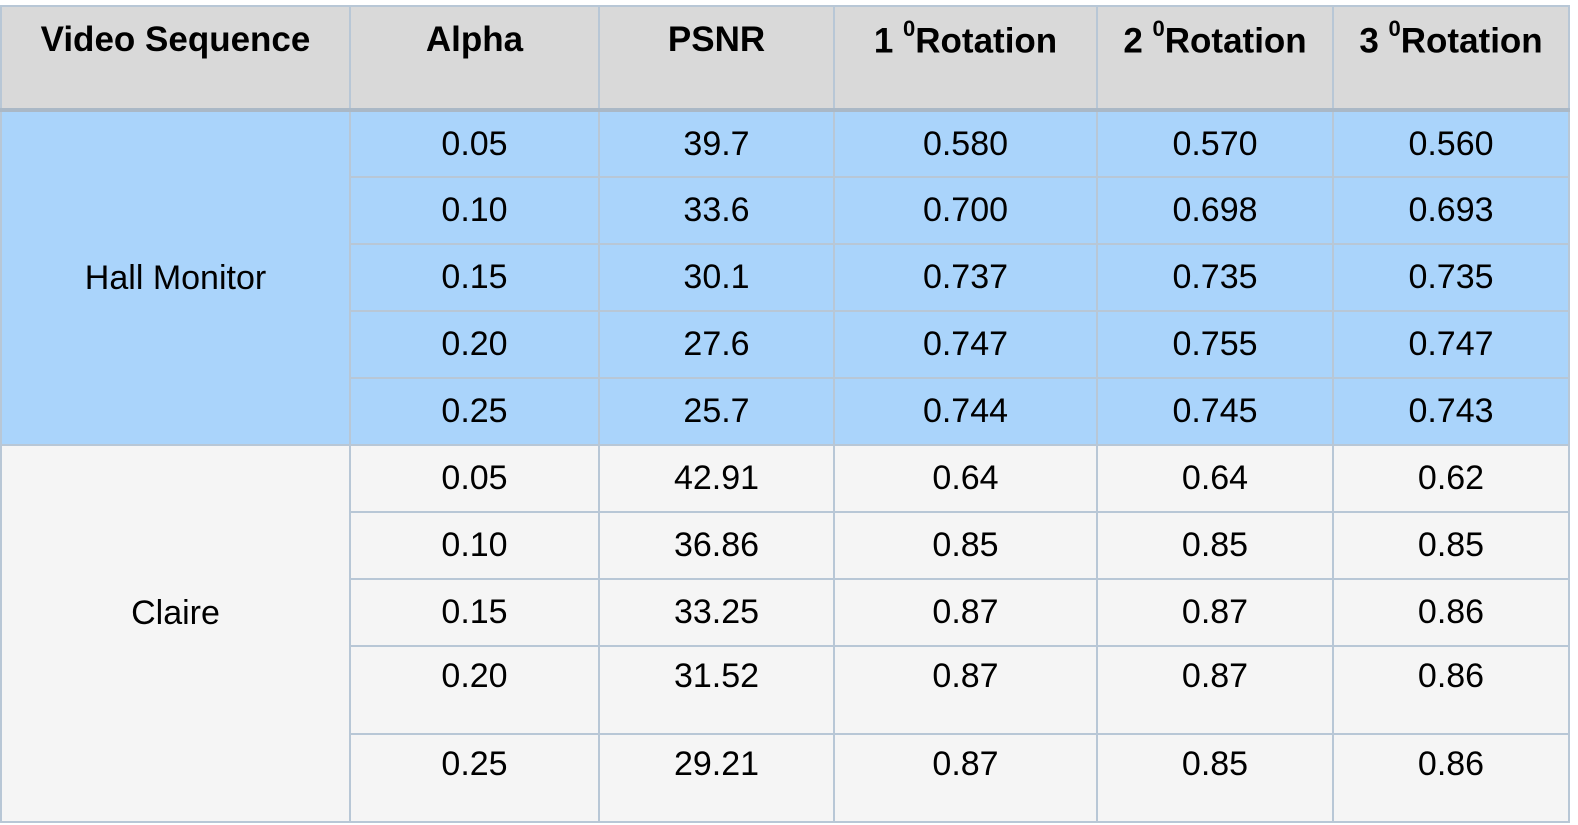  Describe the element at coordinates (965, 344) in the screenshot. I see `rotation-1-cell: 0.747` at that location.